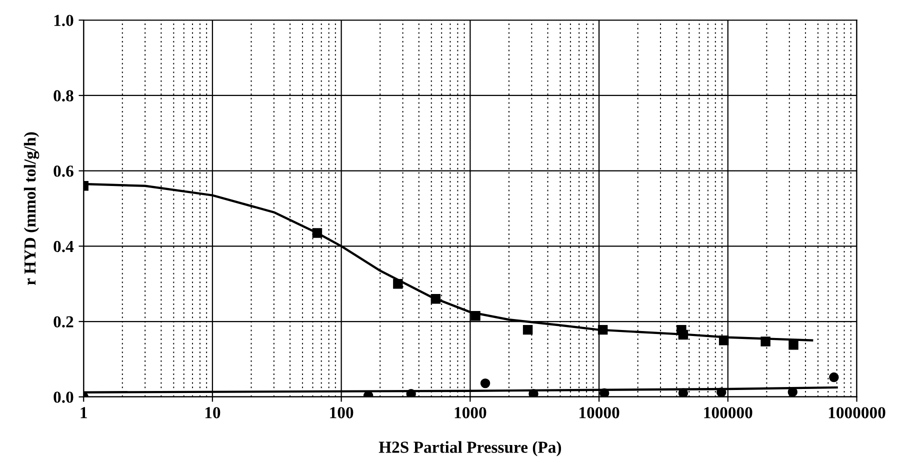 The image size is (899, 468). I want to click on y-axis-title: r HYD (mmol tol/g/h), so click(32, 208).